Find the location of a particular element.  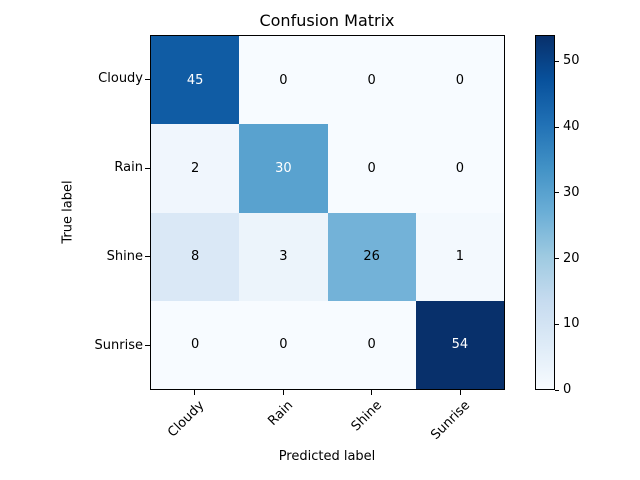

y-tick-label: Sunrise is located at coordinates (118, 345).